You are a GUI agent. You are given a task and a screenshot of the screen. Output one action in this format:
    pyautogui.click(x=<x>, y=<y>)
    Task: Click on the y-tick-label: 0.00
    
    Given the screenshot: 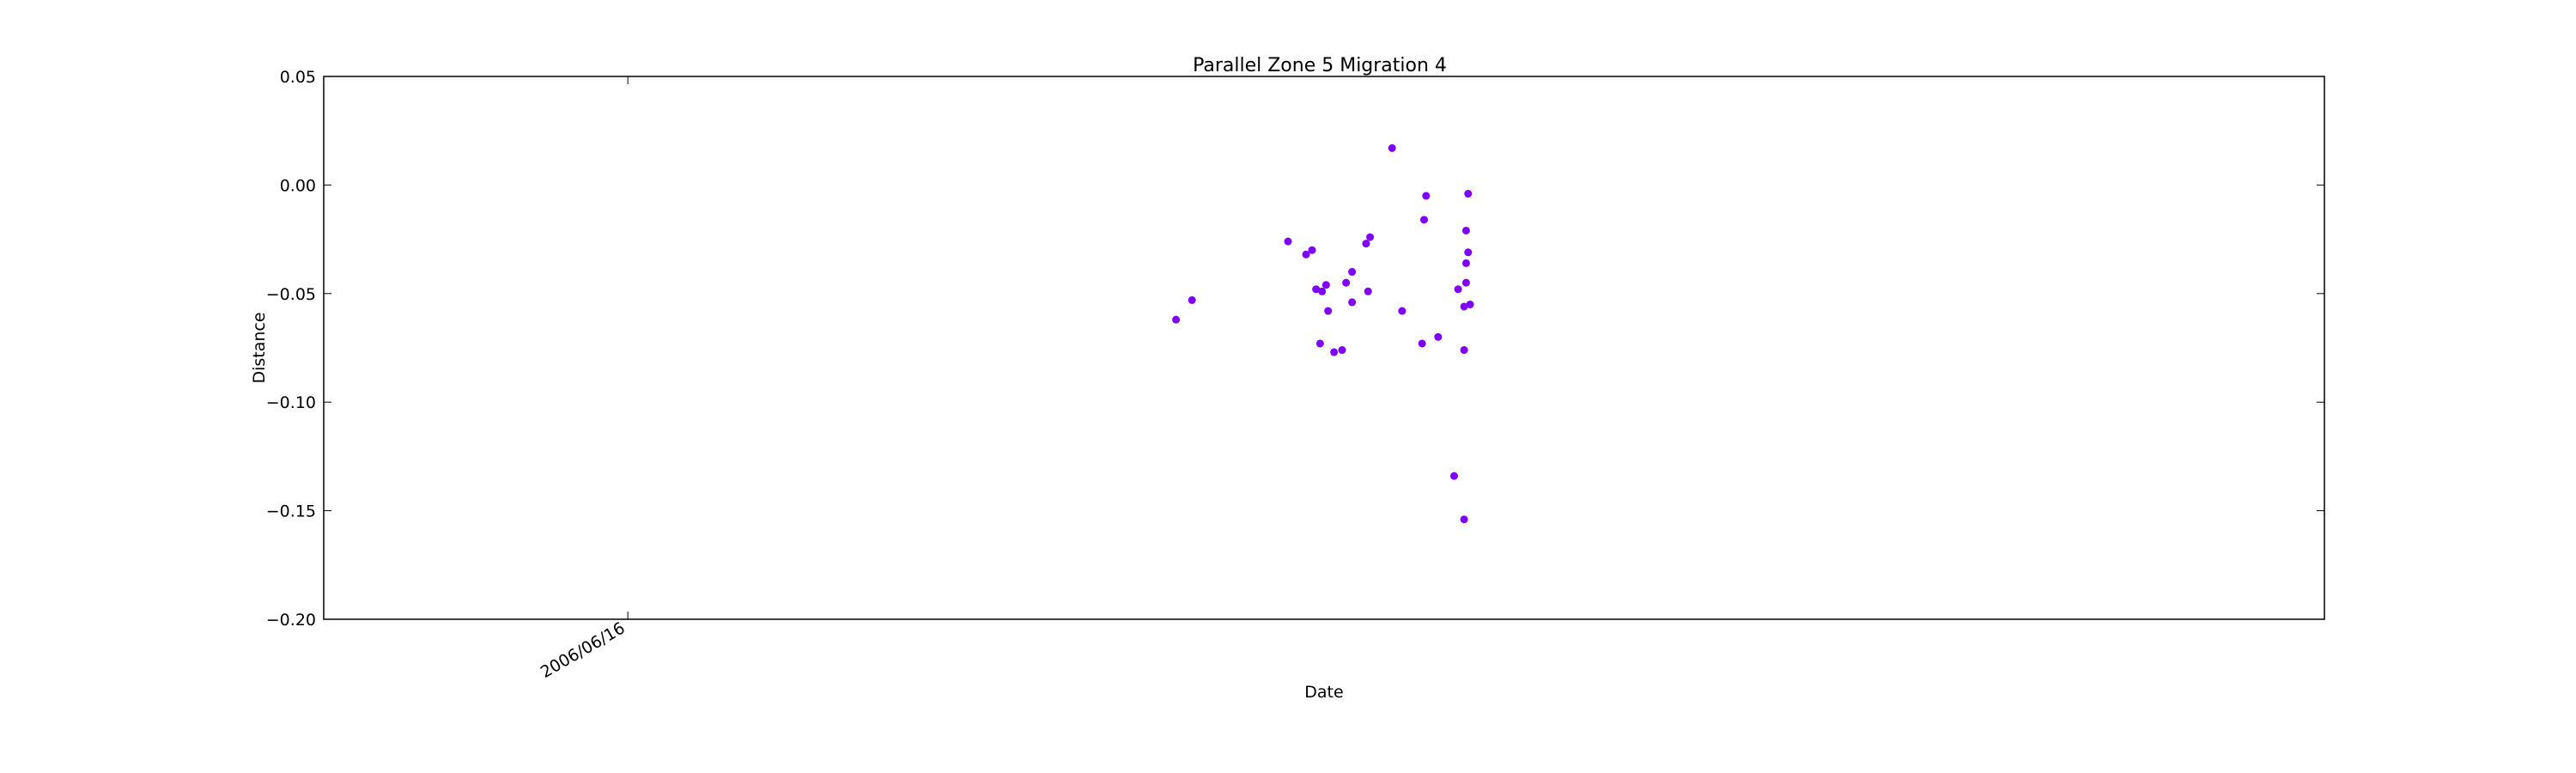 What is the action you would take?
    pyautogui.click(x=298, y=185)
    